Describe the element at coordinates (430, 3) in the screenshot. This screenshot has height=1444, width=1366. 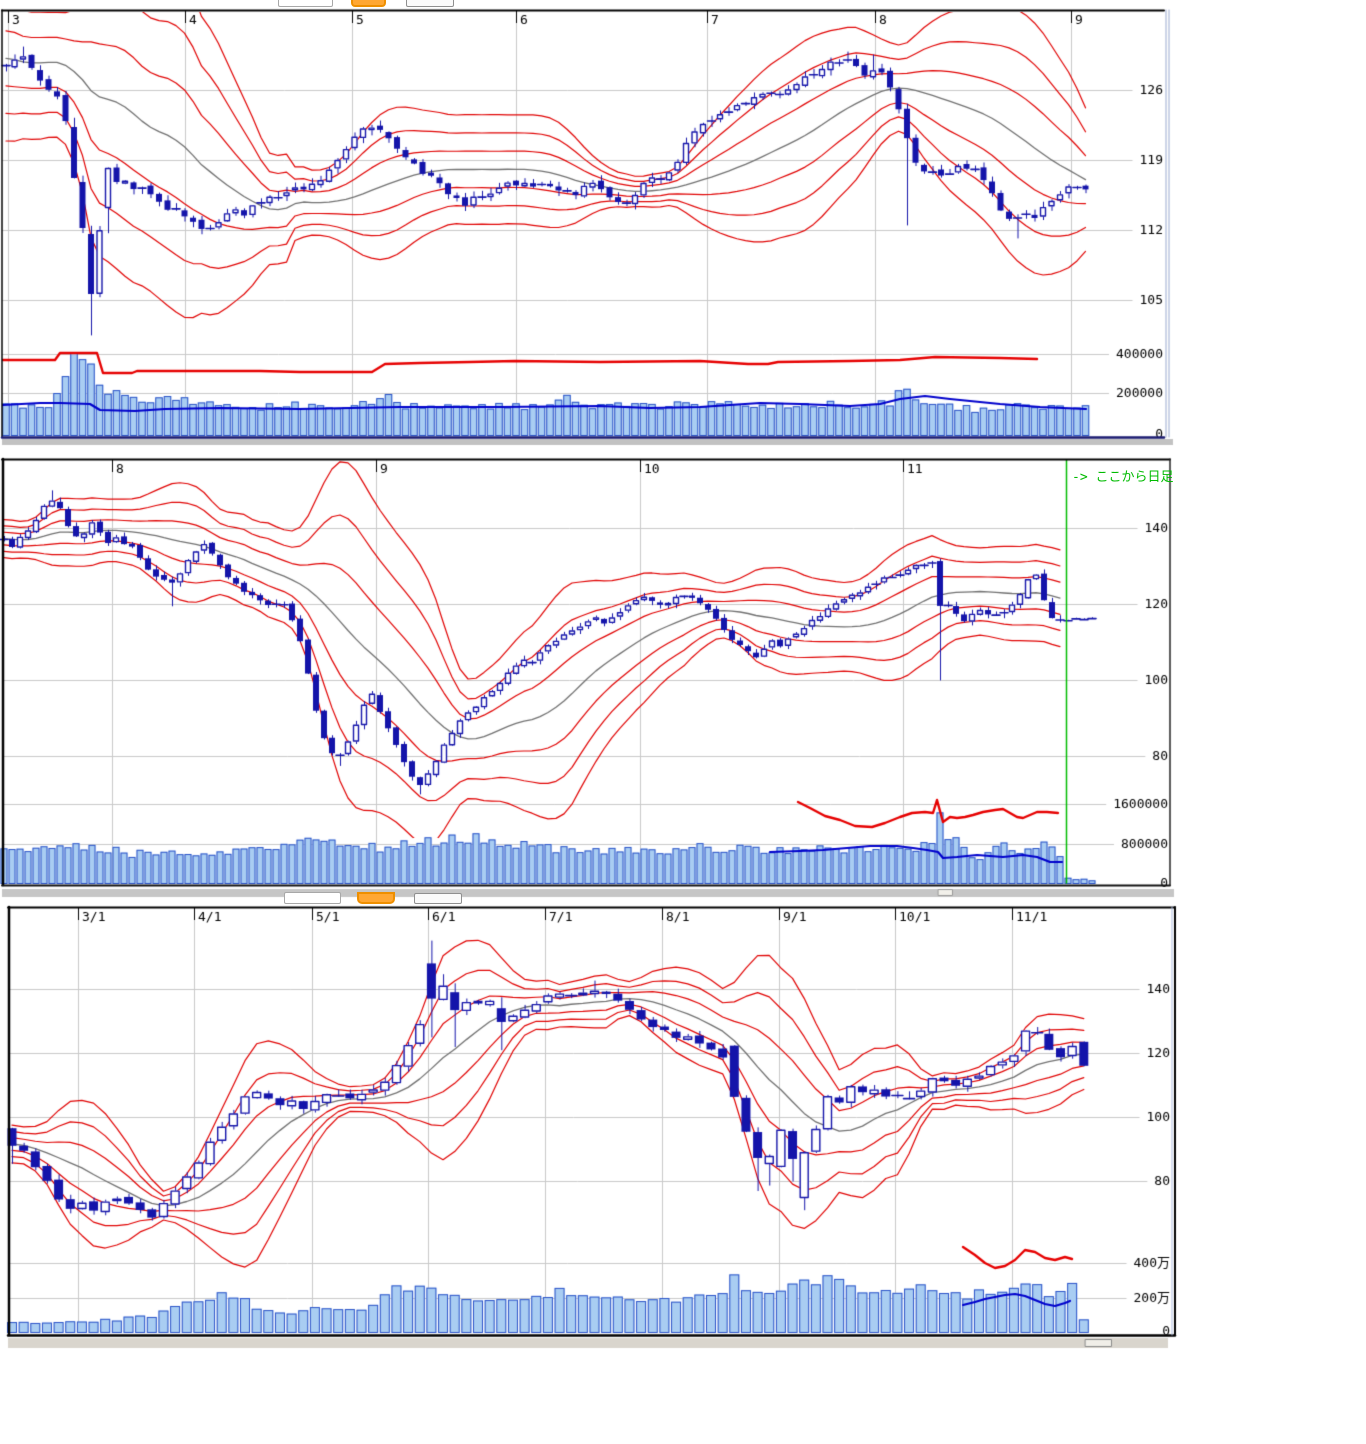
I see `toolbar-gray-button-fragment-top` at that location.